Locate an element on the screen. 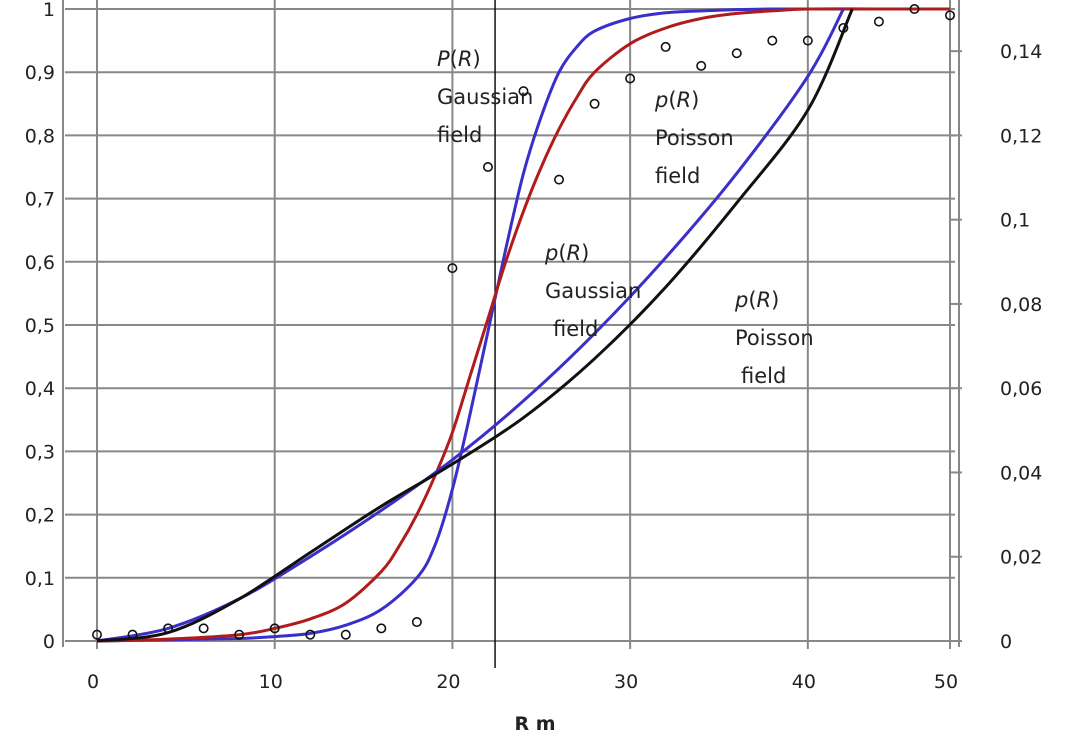 This screenshot has width=1069, height=746. x-tick-label: 50 is located at coordinates (946, 682).